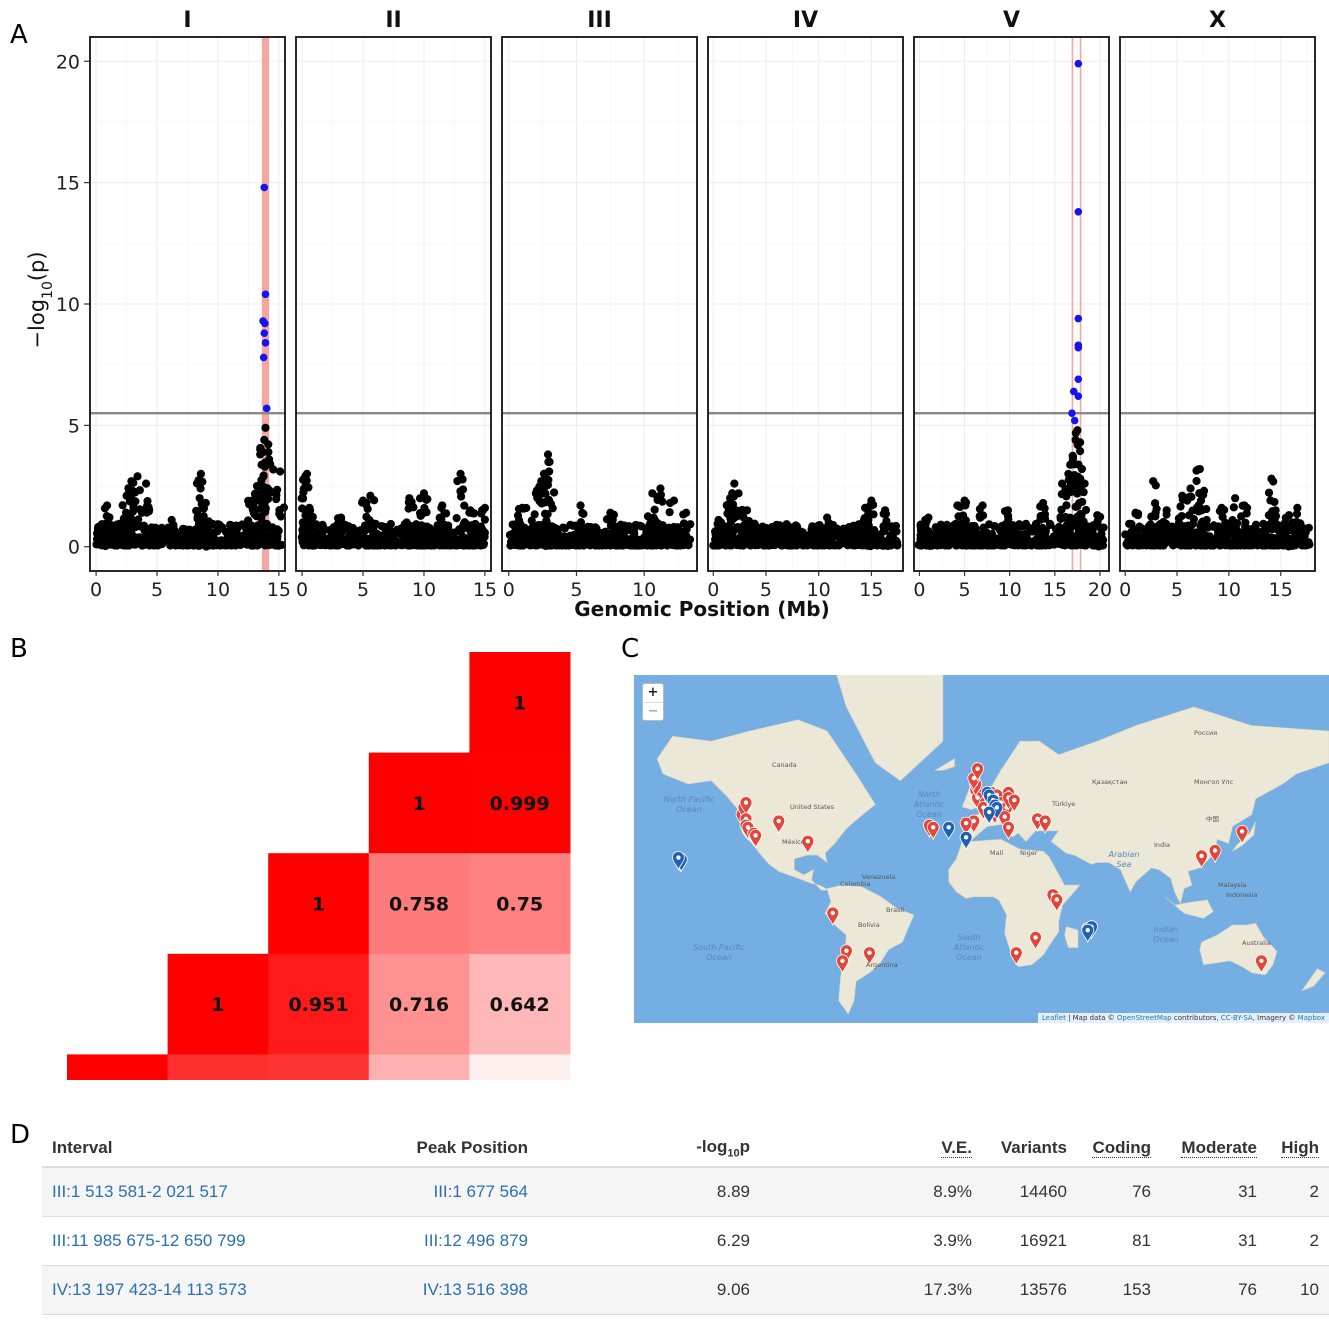  What do you see at coordinates (1119, 1290) in the screenshot?
I see `coding-cell: 153` at bounding box center [1119, 1290].